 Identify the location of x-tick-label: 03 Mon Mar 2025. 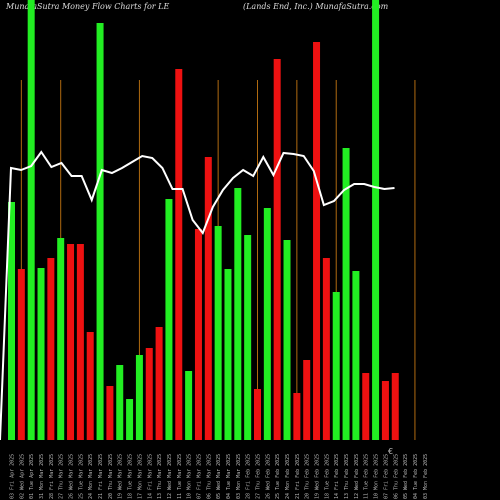
(239, 476).